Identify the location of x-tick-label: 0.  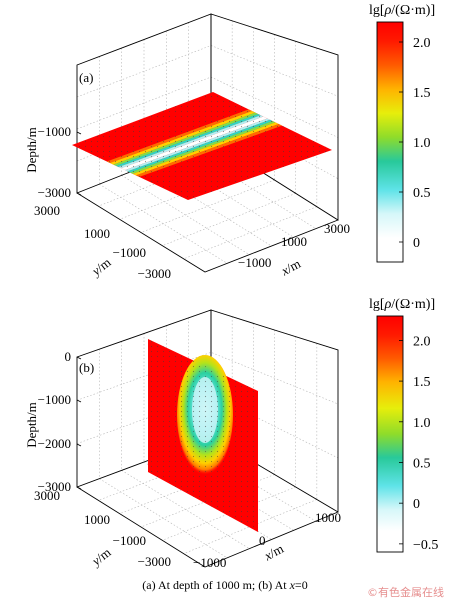
(262, 540).